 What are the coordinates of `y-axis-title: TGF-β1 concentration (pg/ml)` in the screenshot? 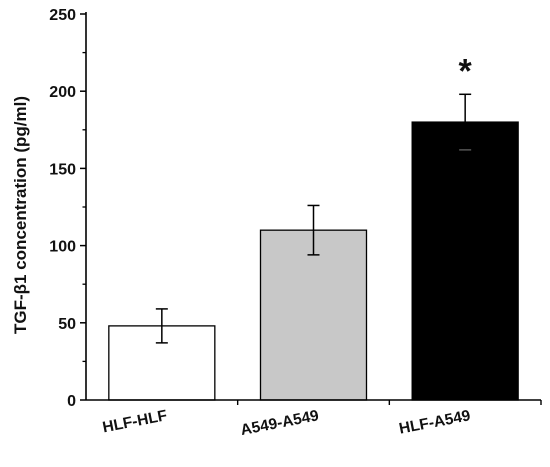 It's located at (20, 215).